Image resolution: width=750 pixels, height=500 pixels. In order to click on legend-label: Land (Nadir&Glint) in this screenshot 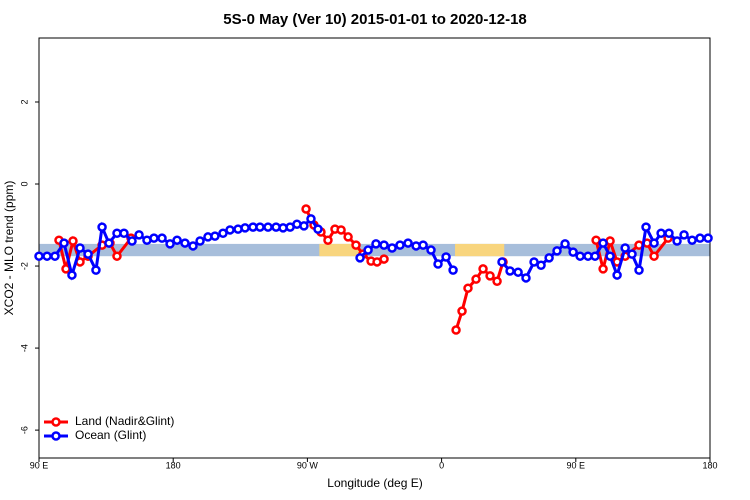, I will do `click(124, 421)`.